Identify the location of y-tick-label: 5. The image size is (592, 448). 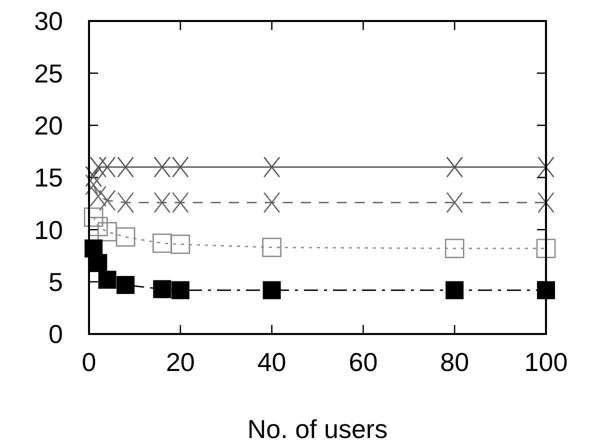
(55, 281).